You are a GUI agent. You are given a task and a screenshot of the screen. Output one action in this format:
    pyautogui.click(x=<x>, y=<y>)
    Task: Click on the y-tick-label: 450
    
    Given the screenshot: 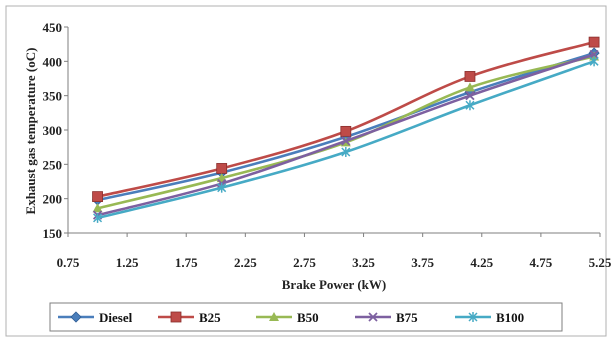 What is the action you would take?
    pyautogui.click(x=53, y=27)
    